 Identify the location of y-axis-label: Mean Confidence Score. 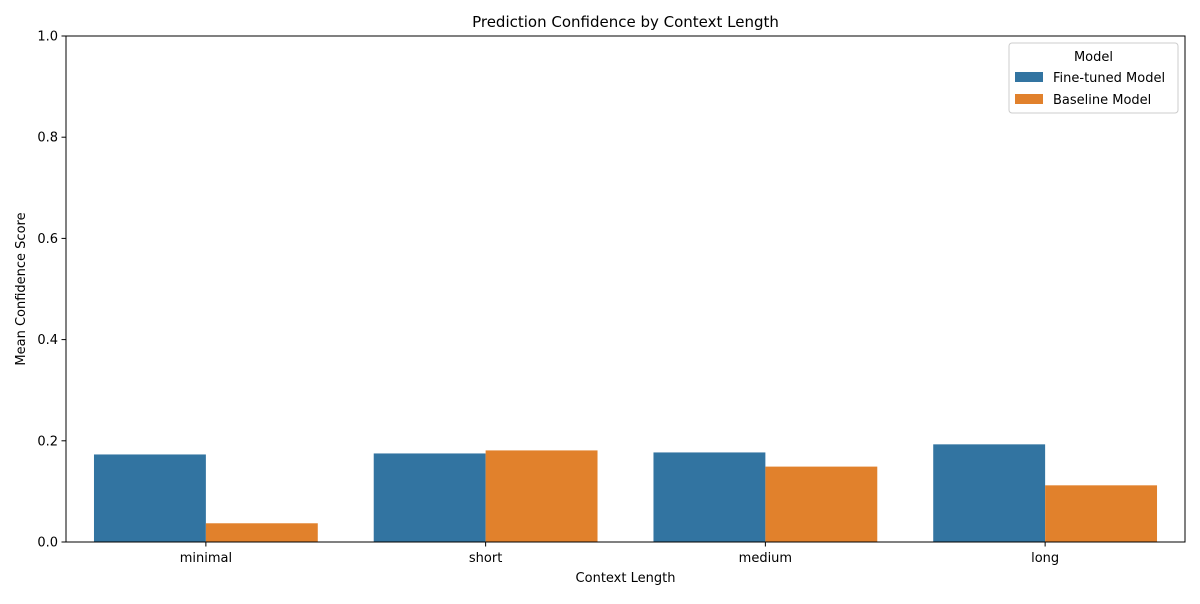
(21, 288).